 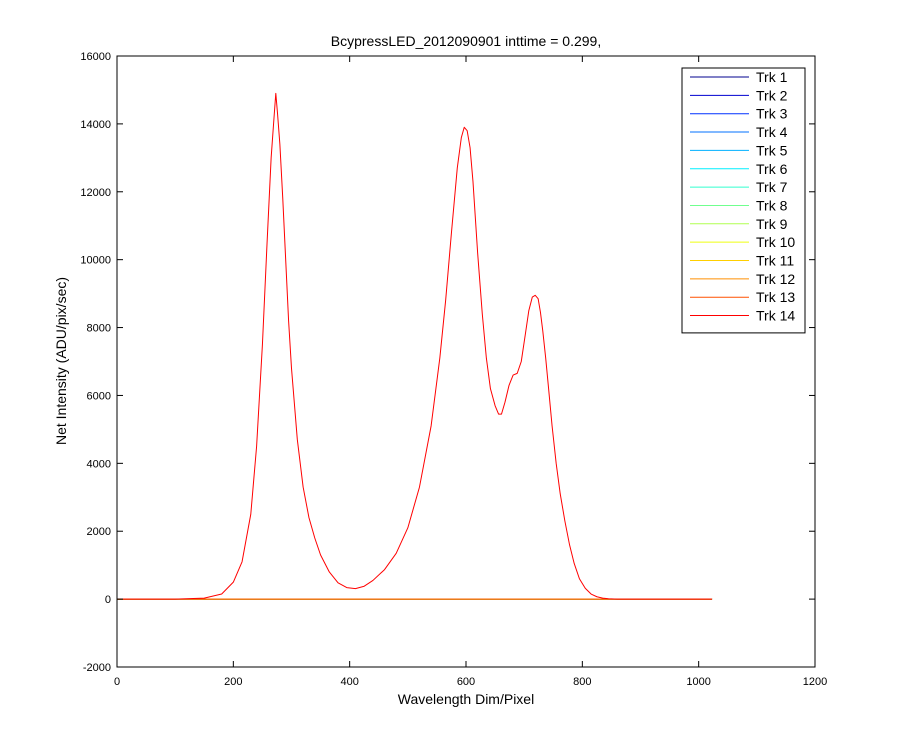 I want to click on legend-label: Trk 2, so click(x=772, y=95).